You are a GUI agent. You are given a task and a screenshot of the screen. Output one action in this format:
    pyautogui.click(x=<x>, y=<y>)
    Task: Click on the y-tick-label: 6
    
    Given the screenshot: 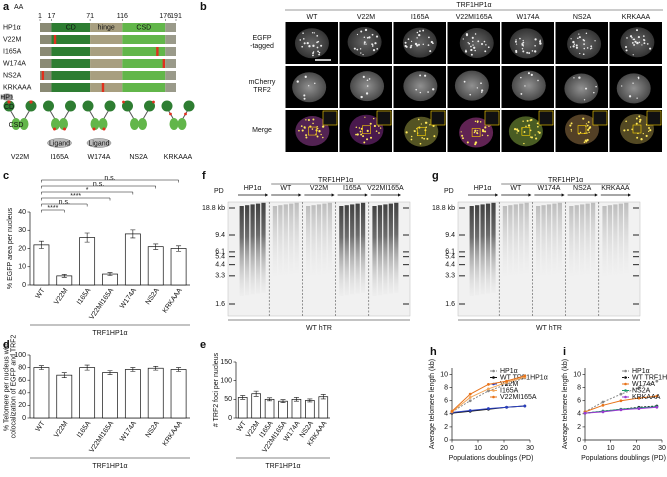 What is the action you would take?
    pyautogui.click(x=579, y=401)
    